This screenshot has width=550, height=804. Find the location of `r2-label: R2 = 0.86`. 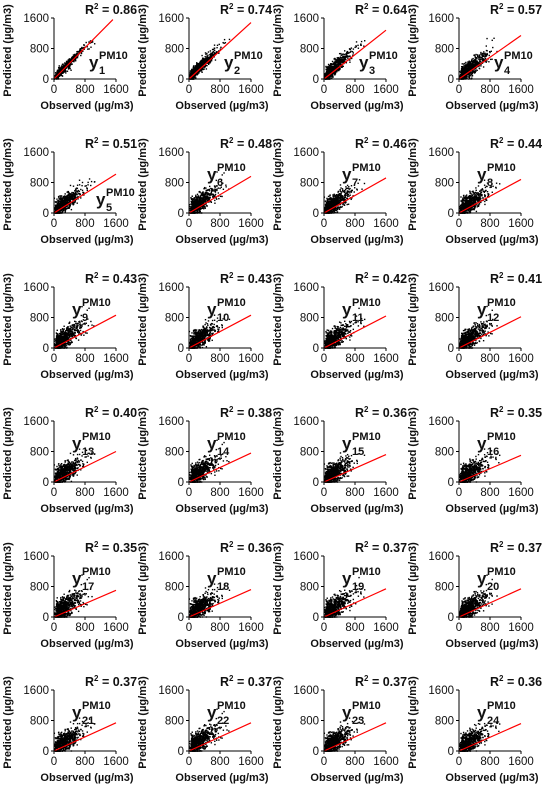

r2-label: R2 = 0.86 is located at coordinates (111, 9).